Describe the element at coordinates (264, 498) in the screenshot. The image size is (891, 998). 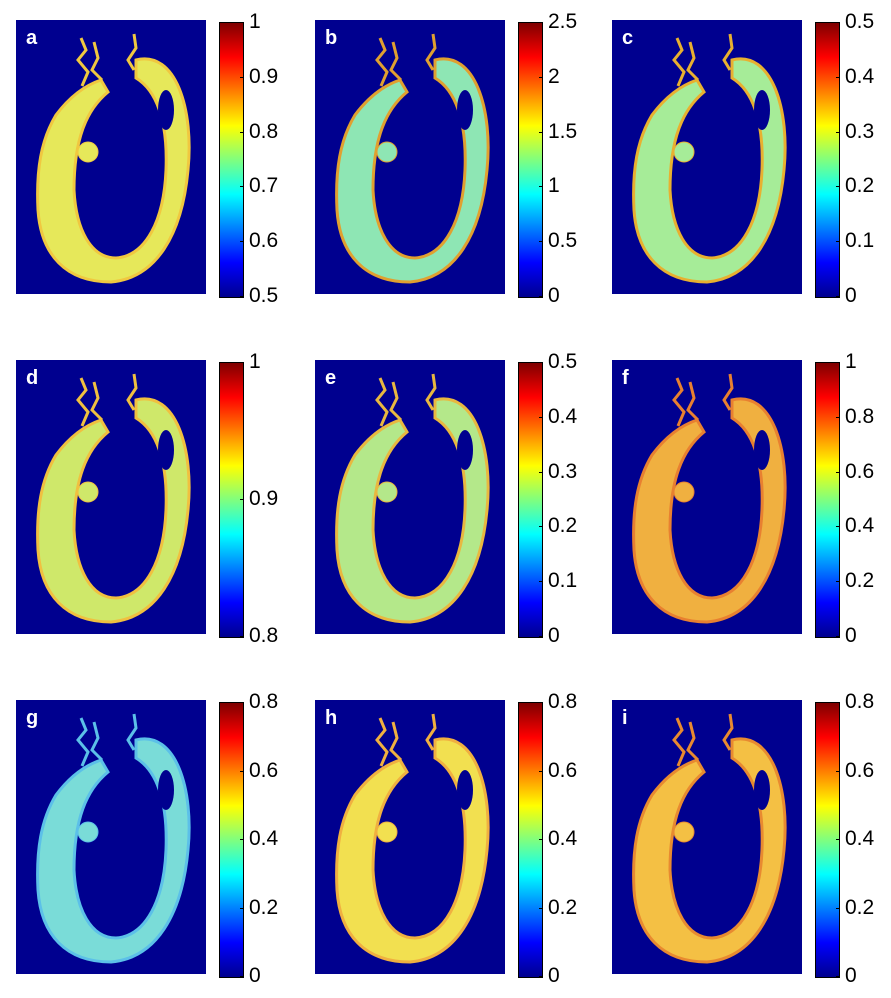
I see `colorbar-tick-label: 0.9` at that location.